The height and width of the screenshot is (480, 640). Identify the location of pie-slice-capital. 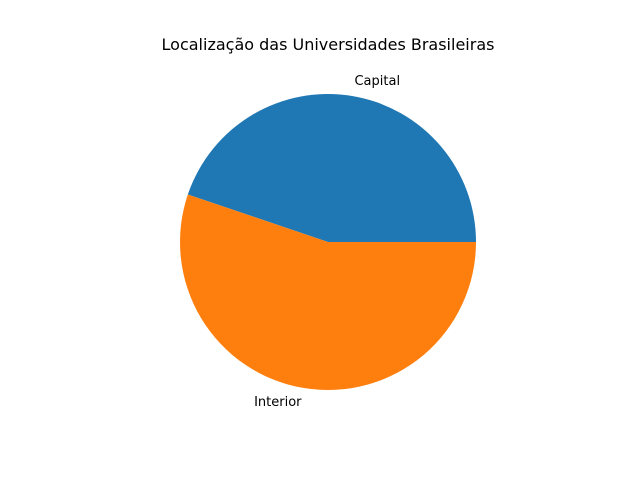
(331, 167).